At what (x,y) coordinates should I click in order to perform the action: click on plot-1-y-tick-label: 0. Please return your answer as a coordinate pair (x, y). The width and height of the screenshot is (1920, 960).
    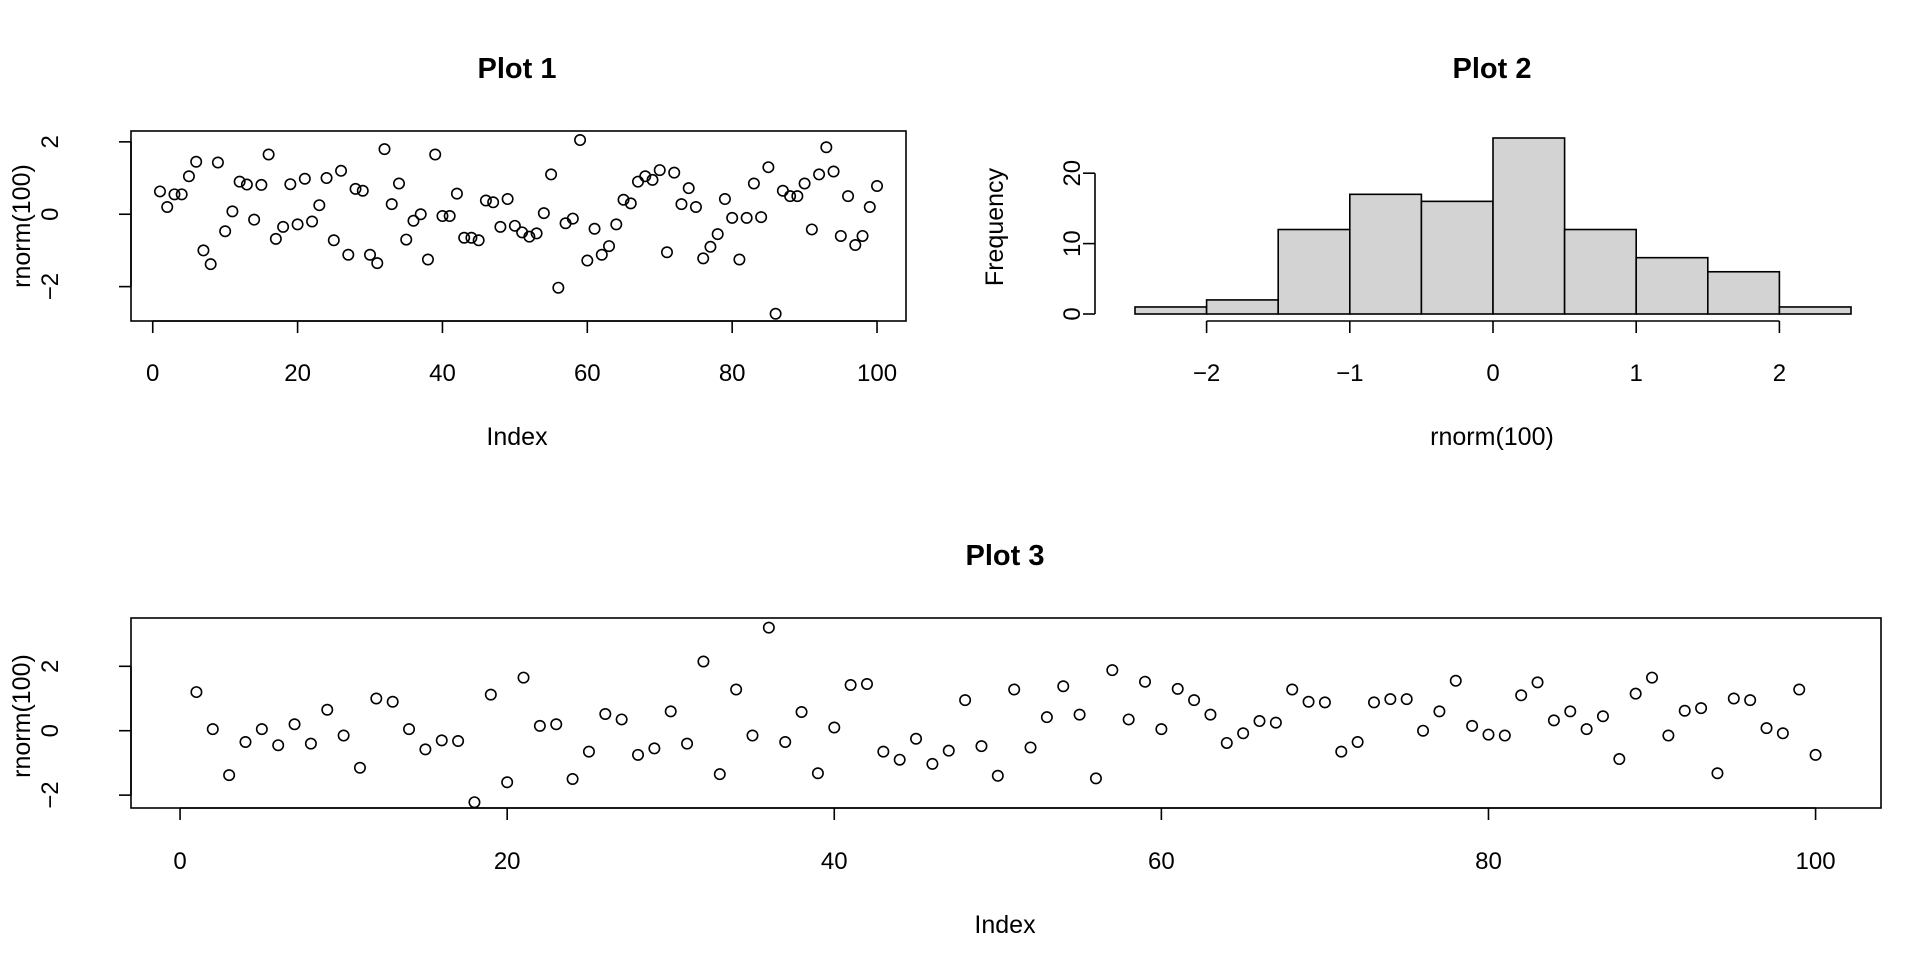
    Looking at the image, I should click on (50, 214).